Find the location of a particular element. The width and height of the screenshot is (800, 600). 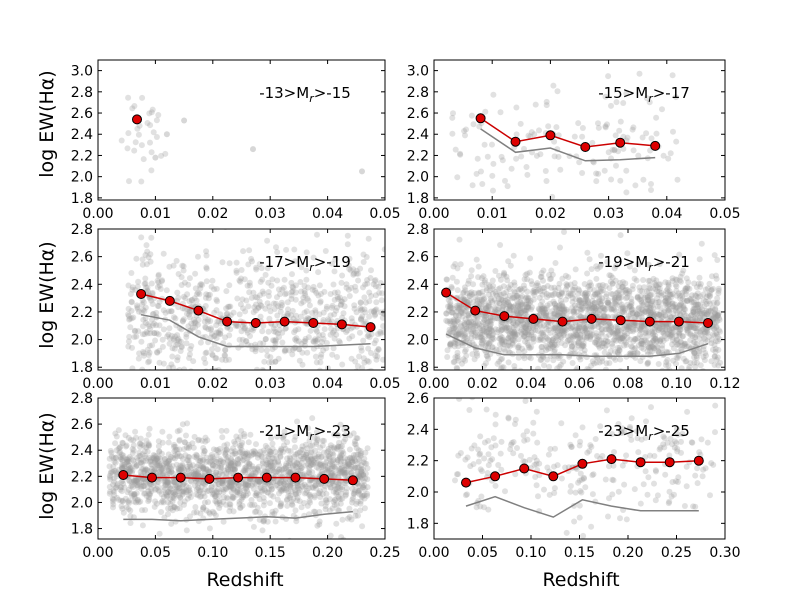

x-tick-label: 0.01 is located at coordinates (155, 214).